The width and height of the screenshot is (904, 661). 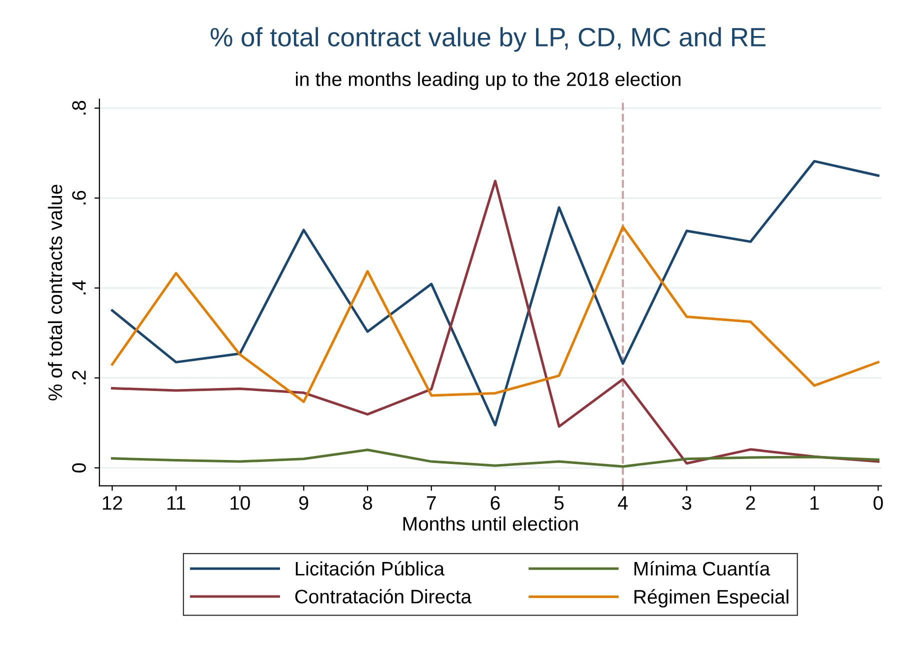 I want to click on x-tick-label: 10, so click(x=240, y=503).